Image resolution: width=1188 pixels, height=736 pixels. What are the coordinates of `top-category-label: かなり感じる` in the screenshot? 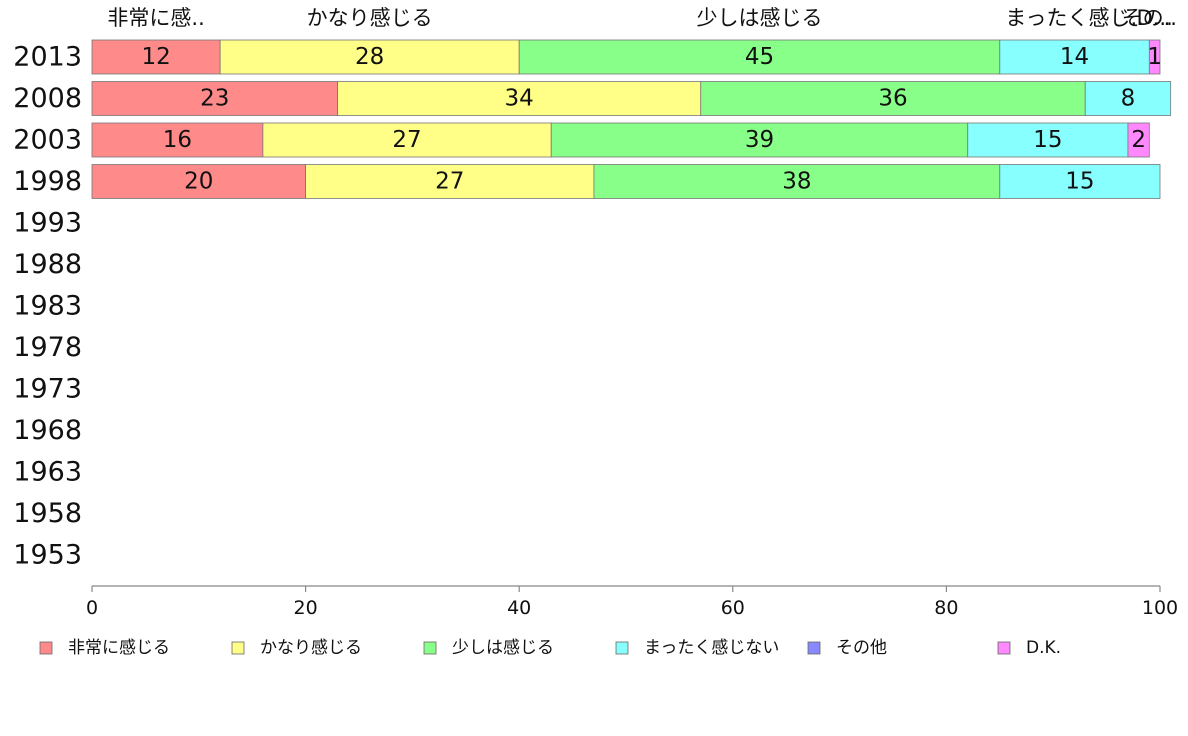 It's located at (370, 18).